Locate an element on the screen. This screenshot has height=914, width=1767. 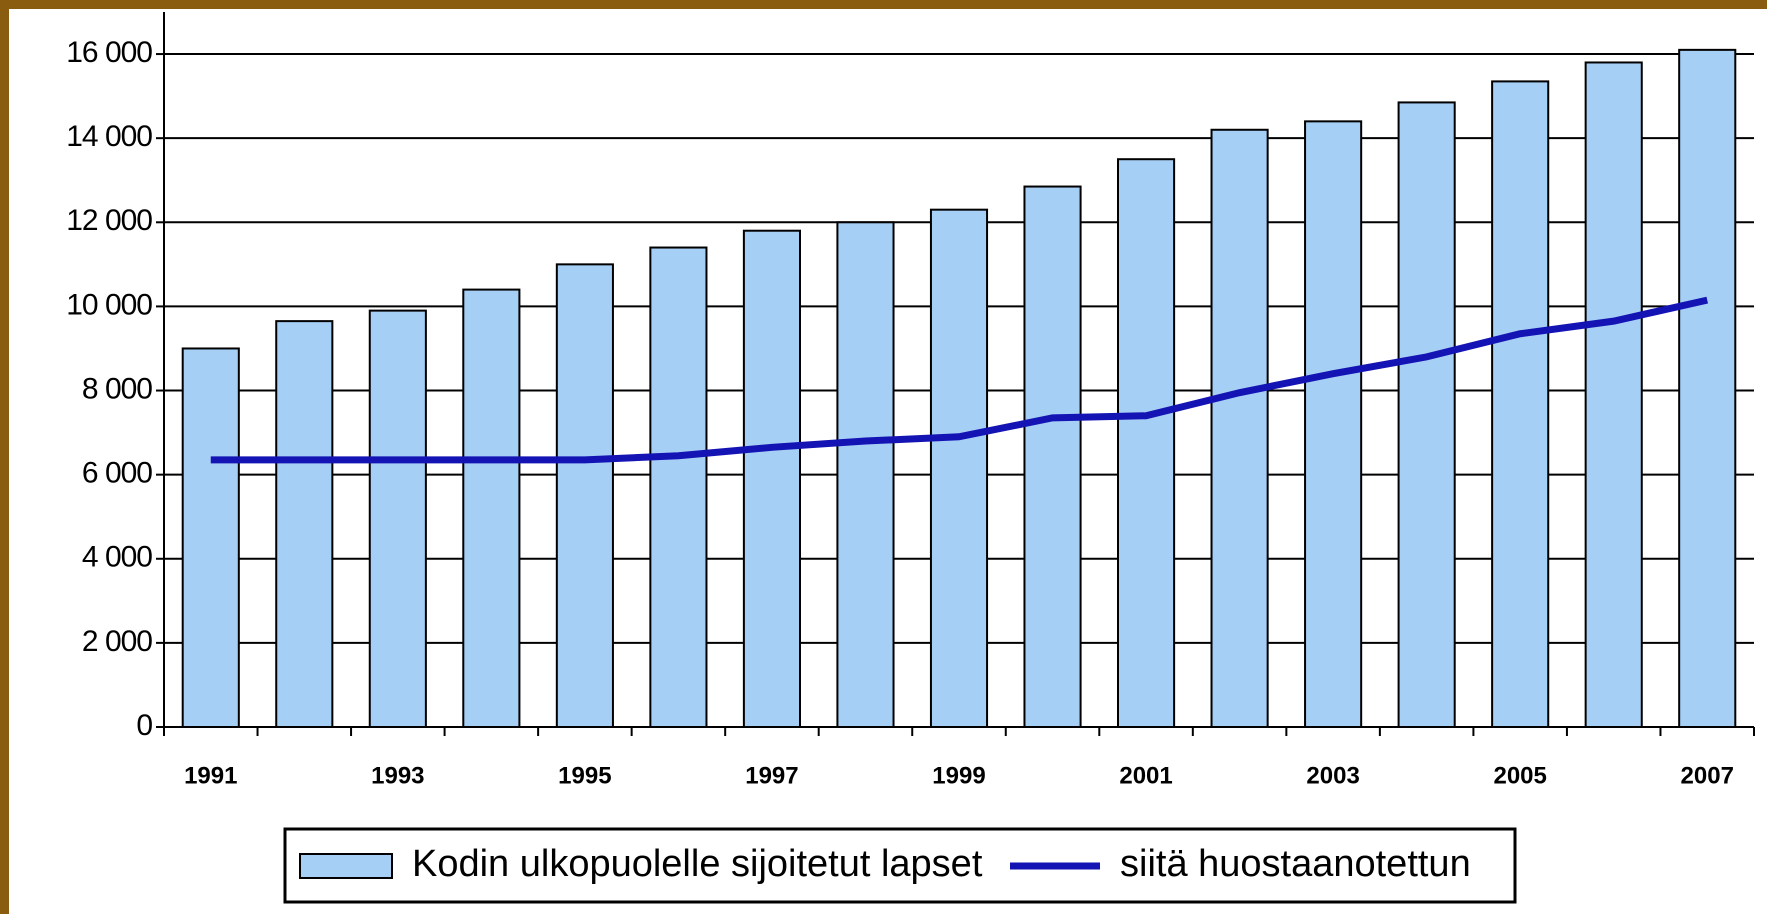
legend-label: Kodin ulkopuolelle sijoitetut lapset is located at coordinates (697, 864).